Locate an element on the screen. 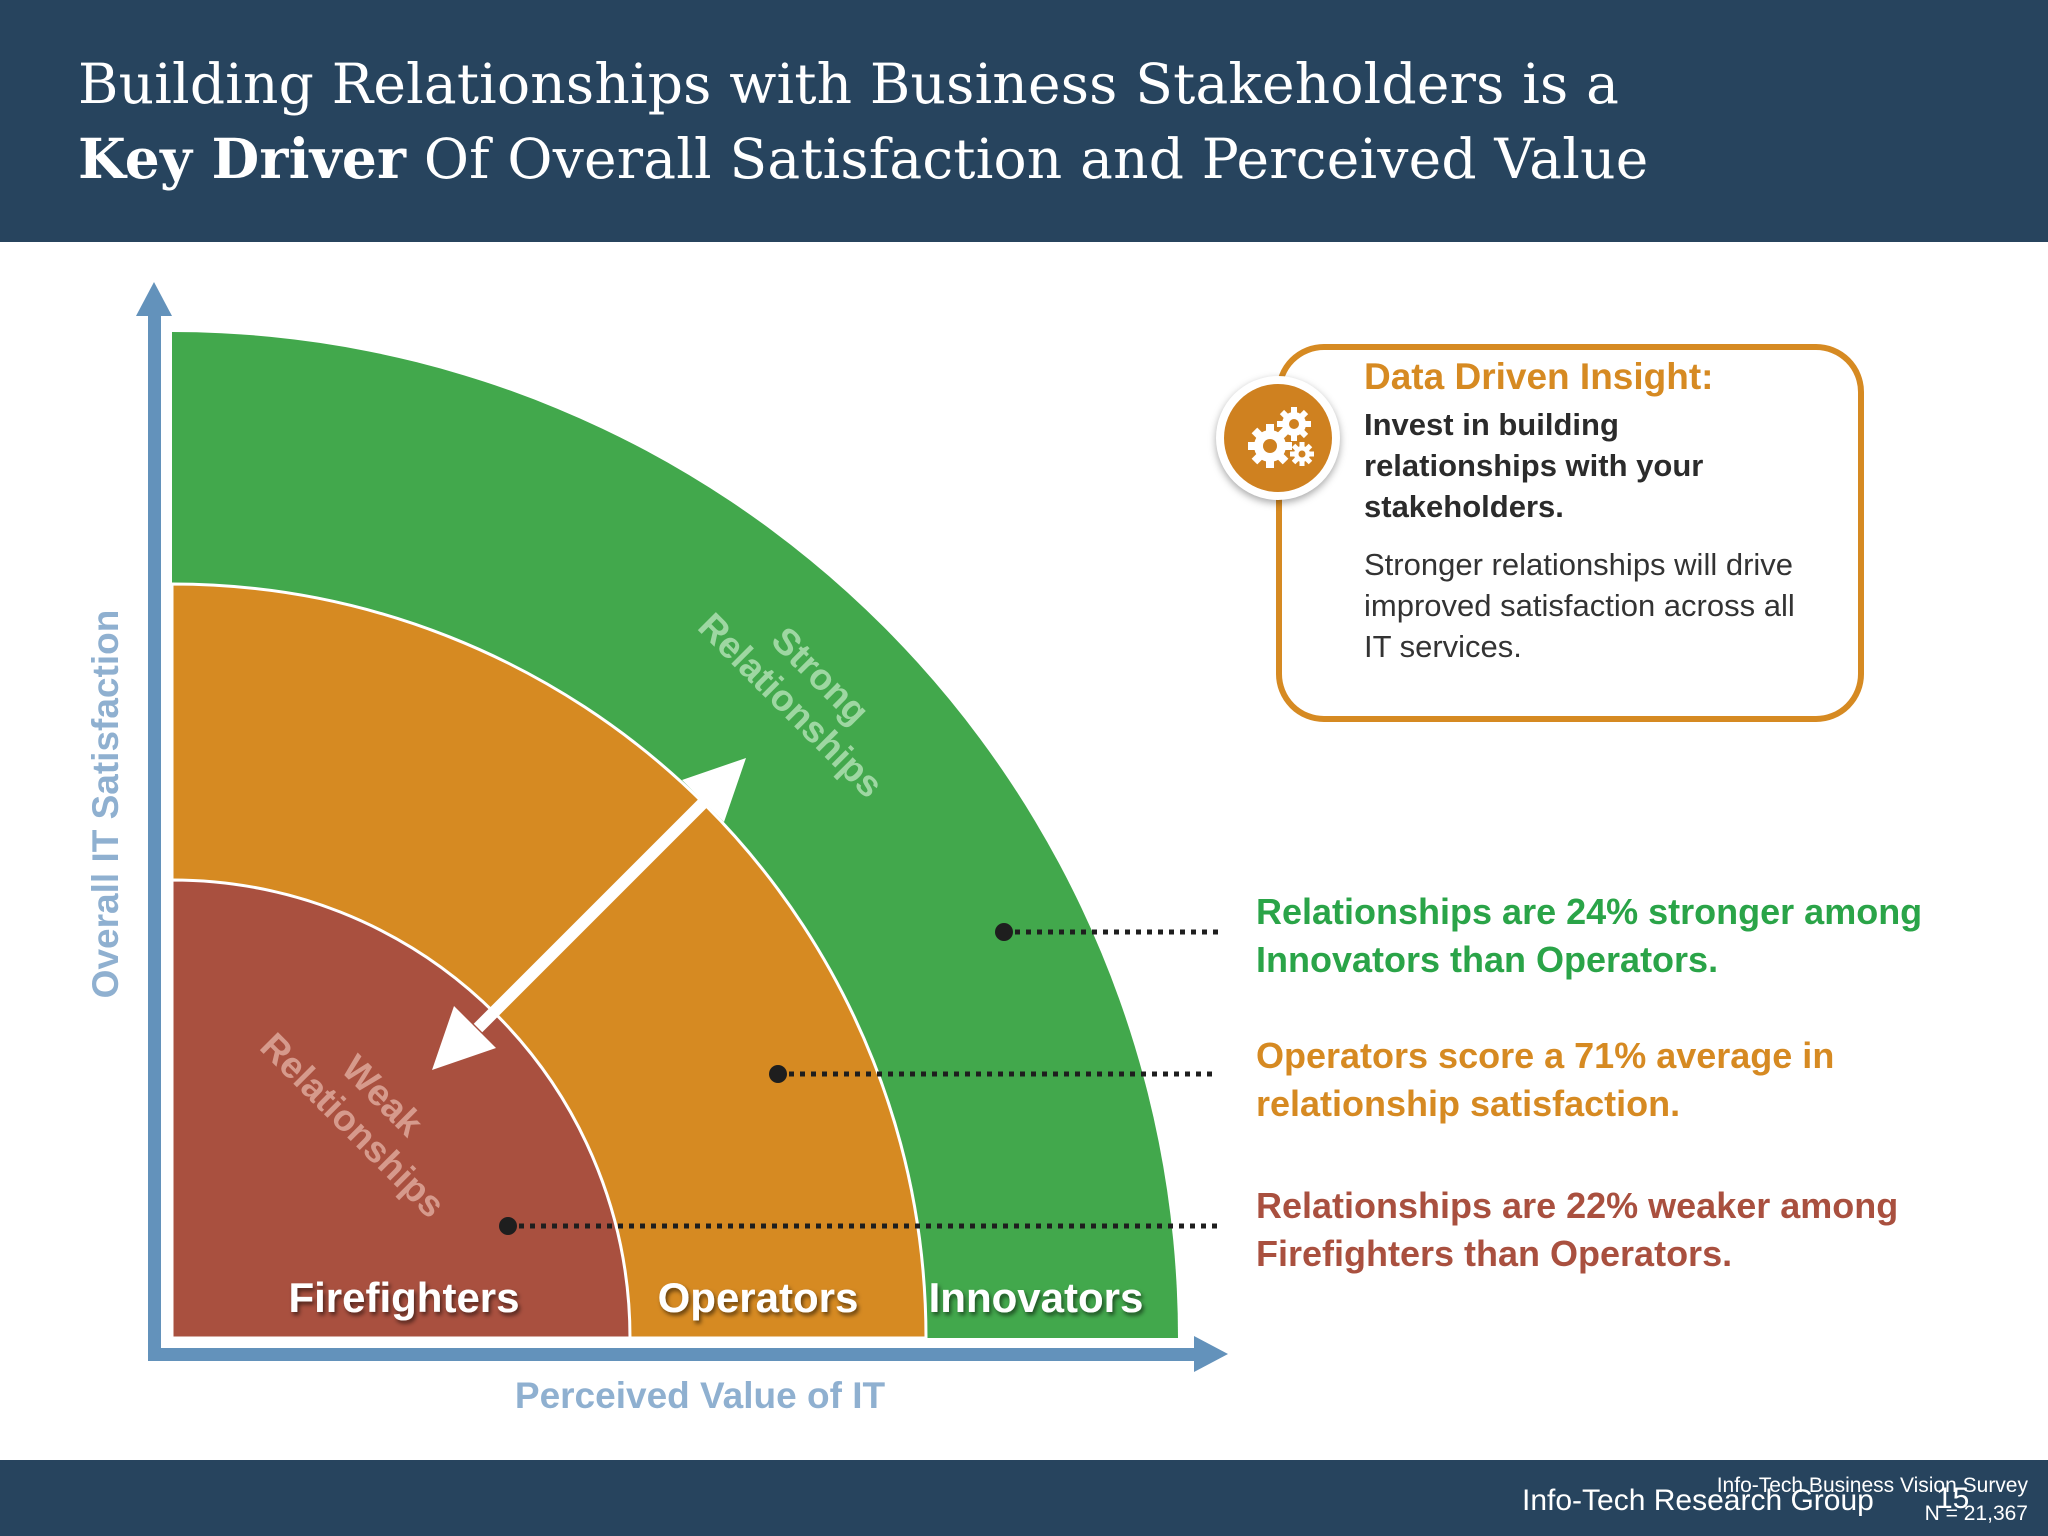  gears-icon is located at coordinates (1278, 438).